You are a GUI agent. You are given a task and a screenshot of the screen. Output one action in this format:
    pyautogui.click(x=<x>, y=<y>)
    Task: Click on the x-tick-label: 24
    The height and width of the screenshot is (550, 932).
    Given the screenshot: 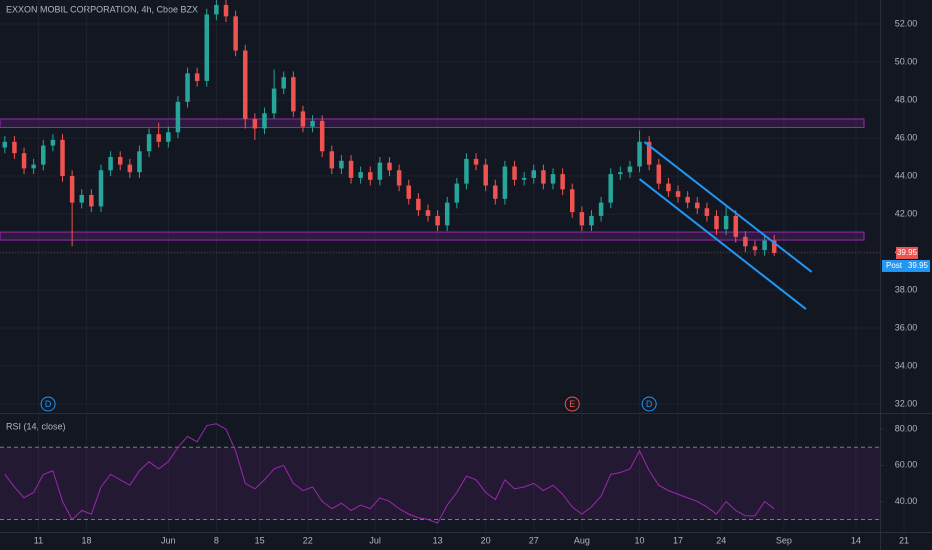 What is the action you would take?
    pyautogui.click(x=721, y=540)
    